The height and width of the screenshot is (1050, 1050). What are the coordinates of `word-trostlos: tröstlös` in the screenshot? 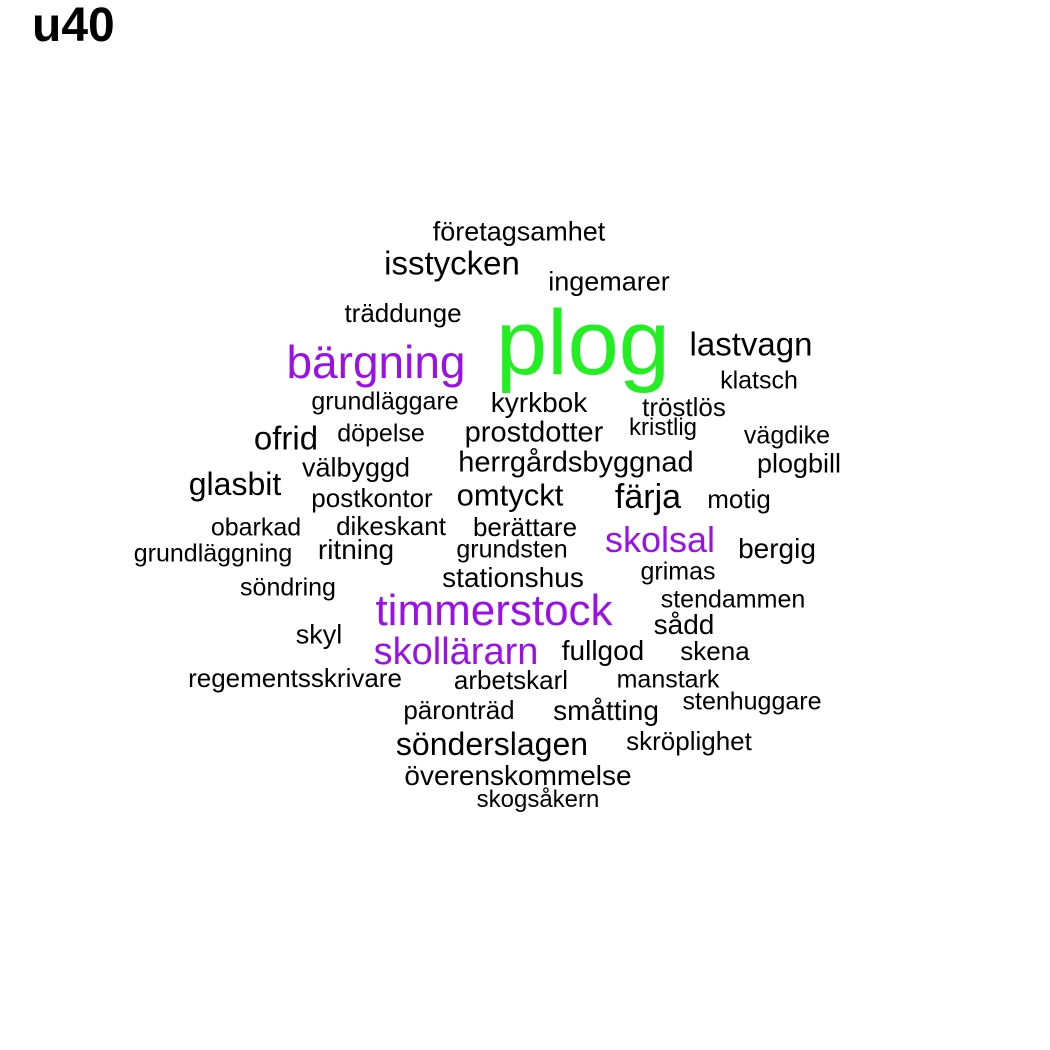 It's located at (684, 407).